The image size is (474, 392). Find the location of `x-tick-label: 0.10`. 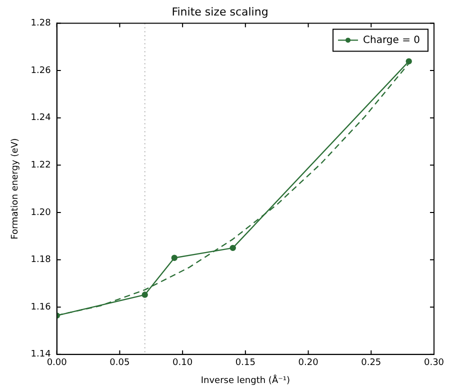

x-tick-label: 0.10 is located at coordinates (182, 363).